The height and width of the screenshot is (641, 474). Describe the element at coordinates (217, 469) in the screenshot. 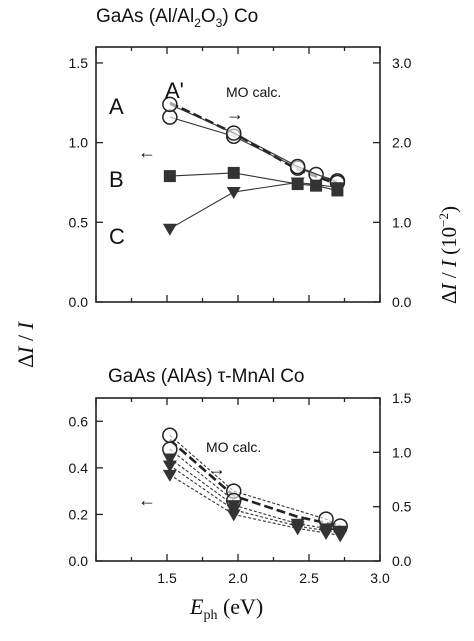

I see `bottom-arrow-right: →` at that location.